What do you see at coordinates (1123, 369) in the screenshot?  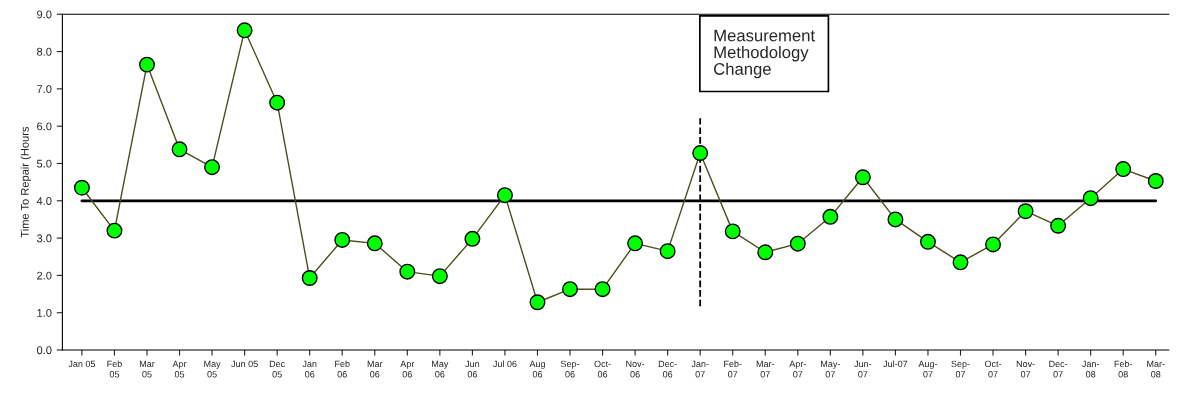 I see `x-tick-label: Feb- 08` at bounding box center [1123, 369].